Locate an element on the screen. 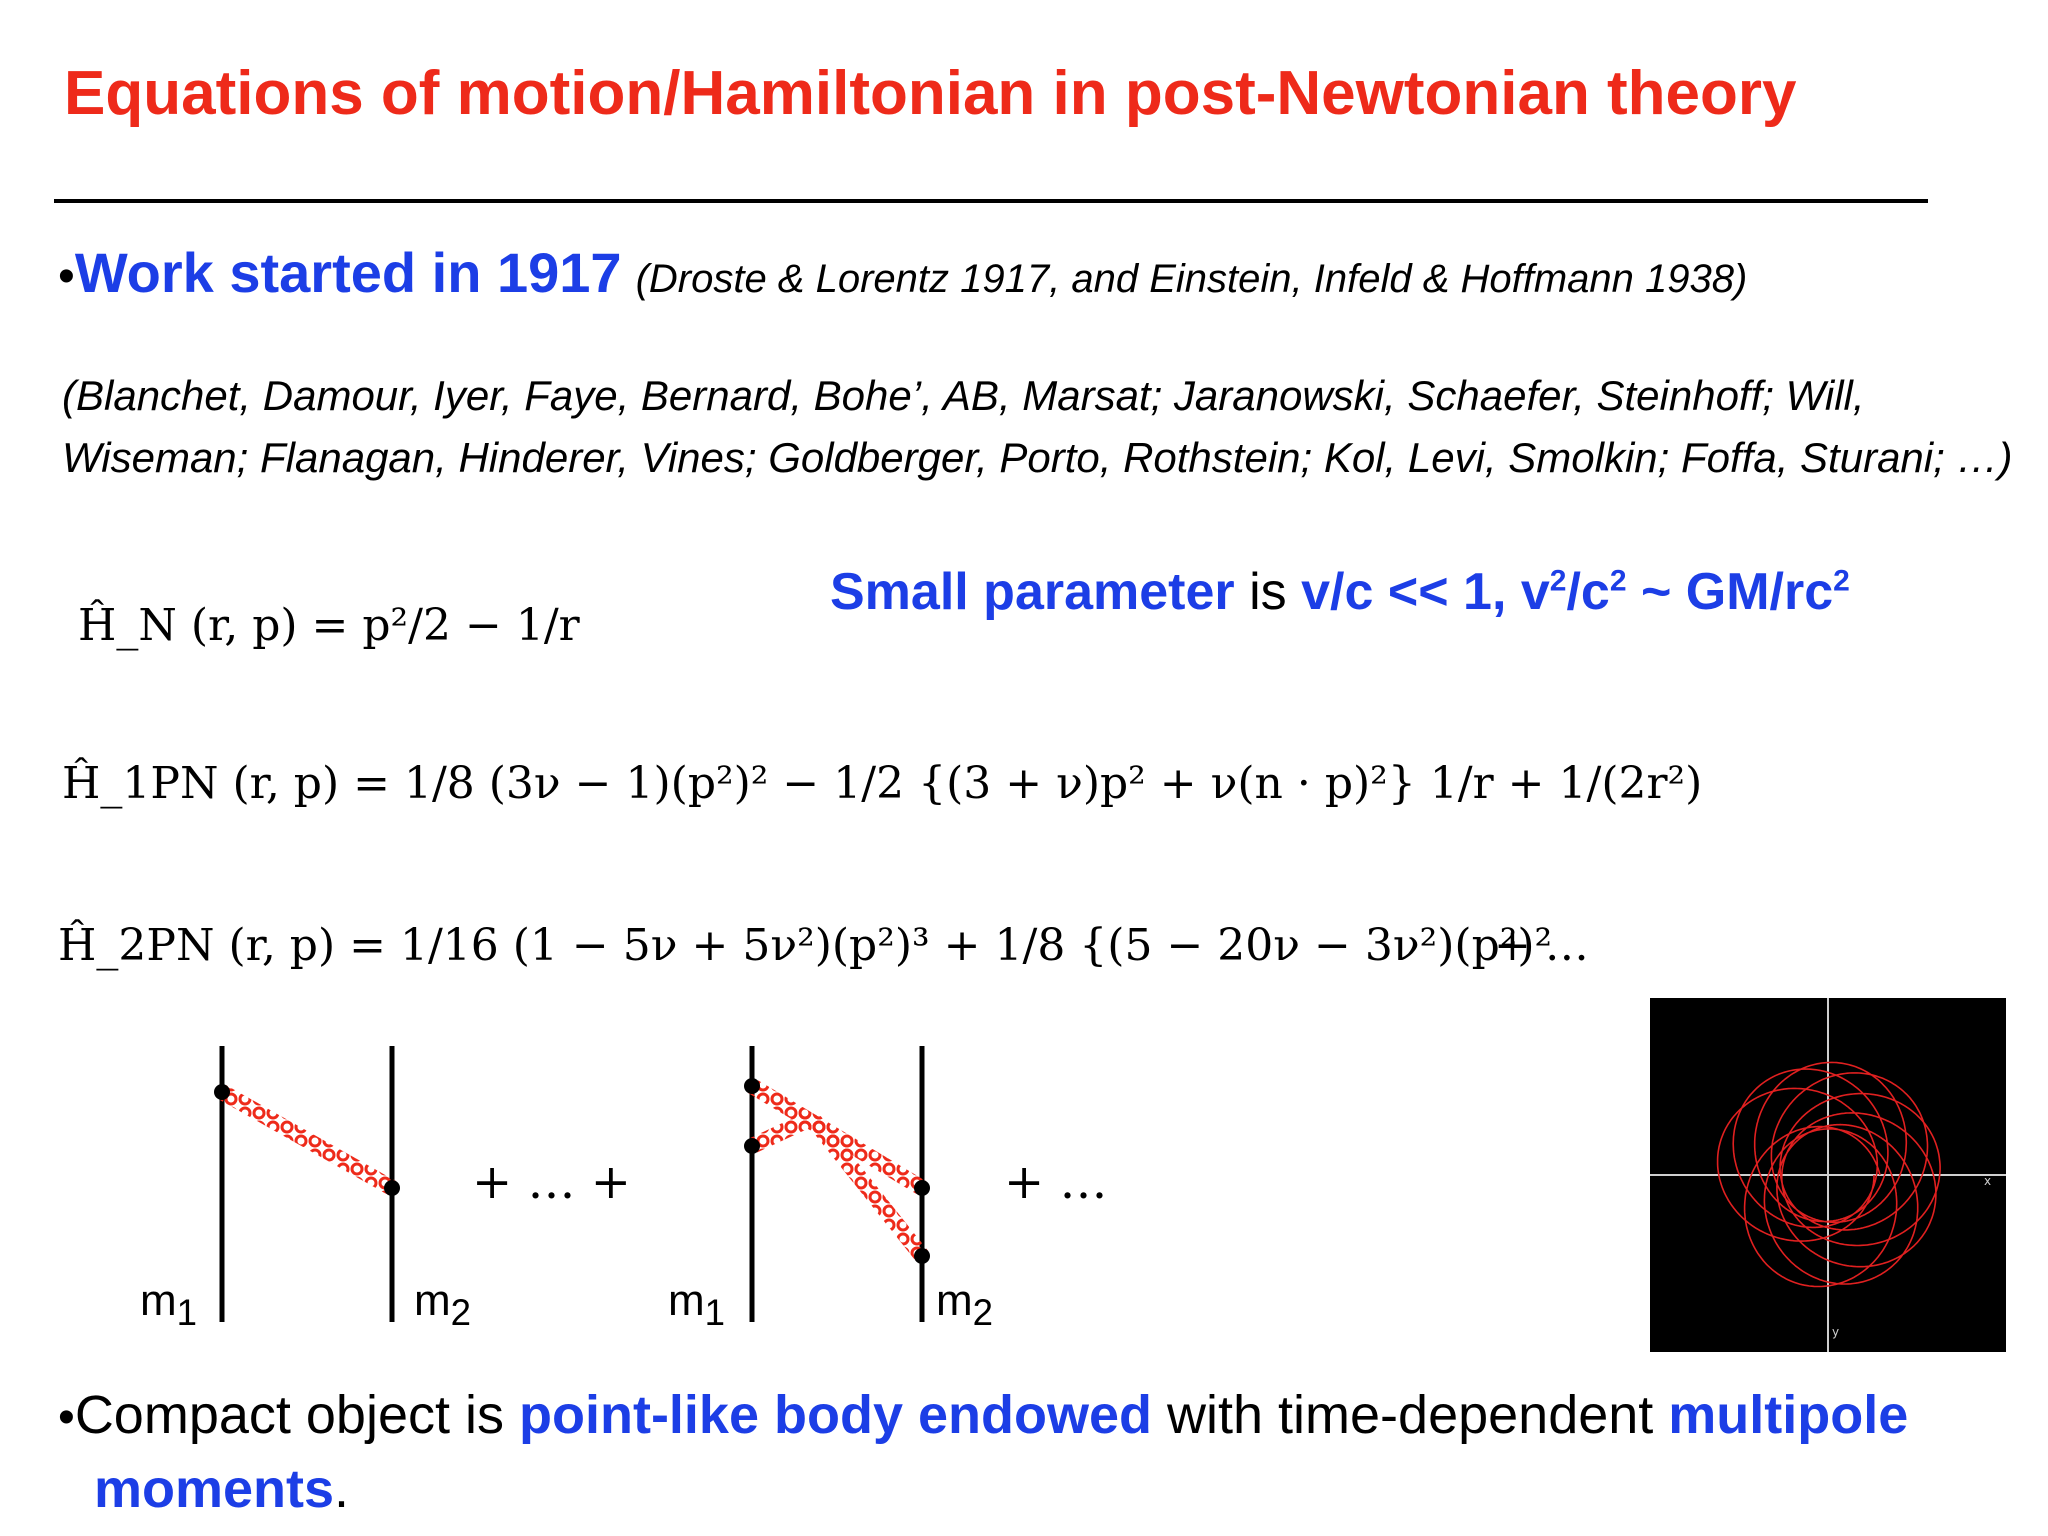 The height and width of the screenshot is (1536, 2048). orbit-rosette is located at coordinates (1828, 1174).